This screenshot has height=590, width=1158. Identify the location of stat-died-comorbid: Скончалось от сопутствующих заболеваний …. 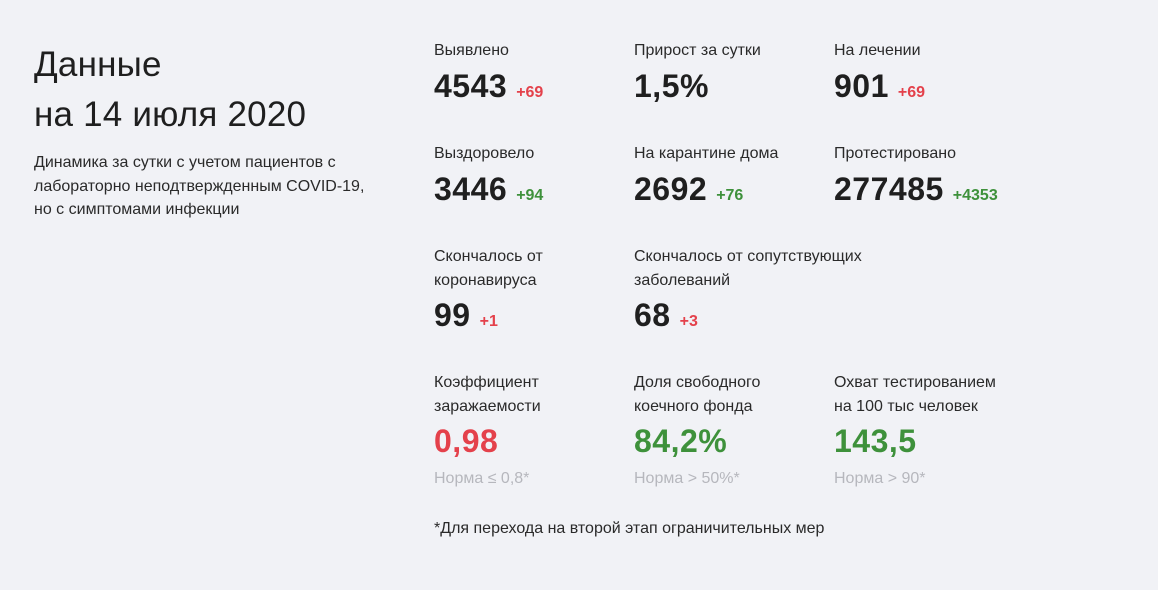
(784, 289).